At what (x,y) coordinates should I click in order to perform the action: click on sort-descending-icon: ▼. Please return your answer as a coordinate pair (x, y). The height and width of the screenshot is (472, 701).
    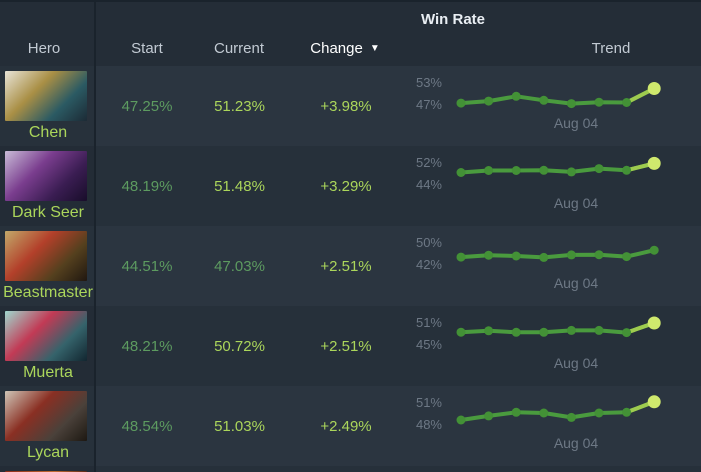
    Looking at the image, I should click on (374, 48).